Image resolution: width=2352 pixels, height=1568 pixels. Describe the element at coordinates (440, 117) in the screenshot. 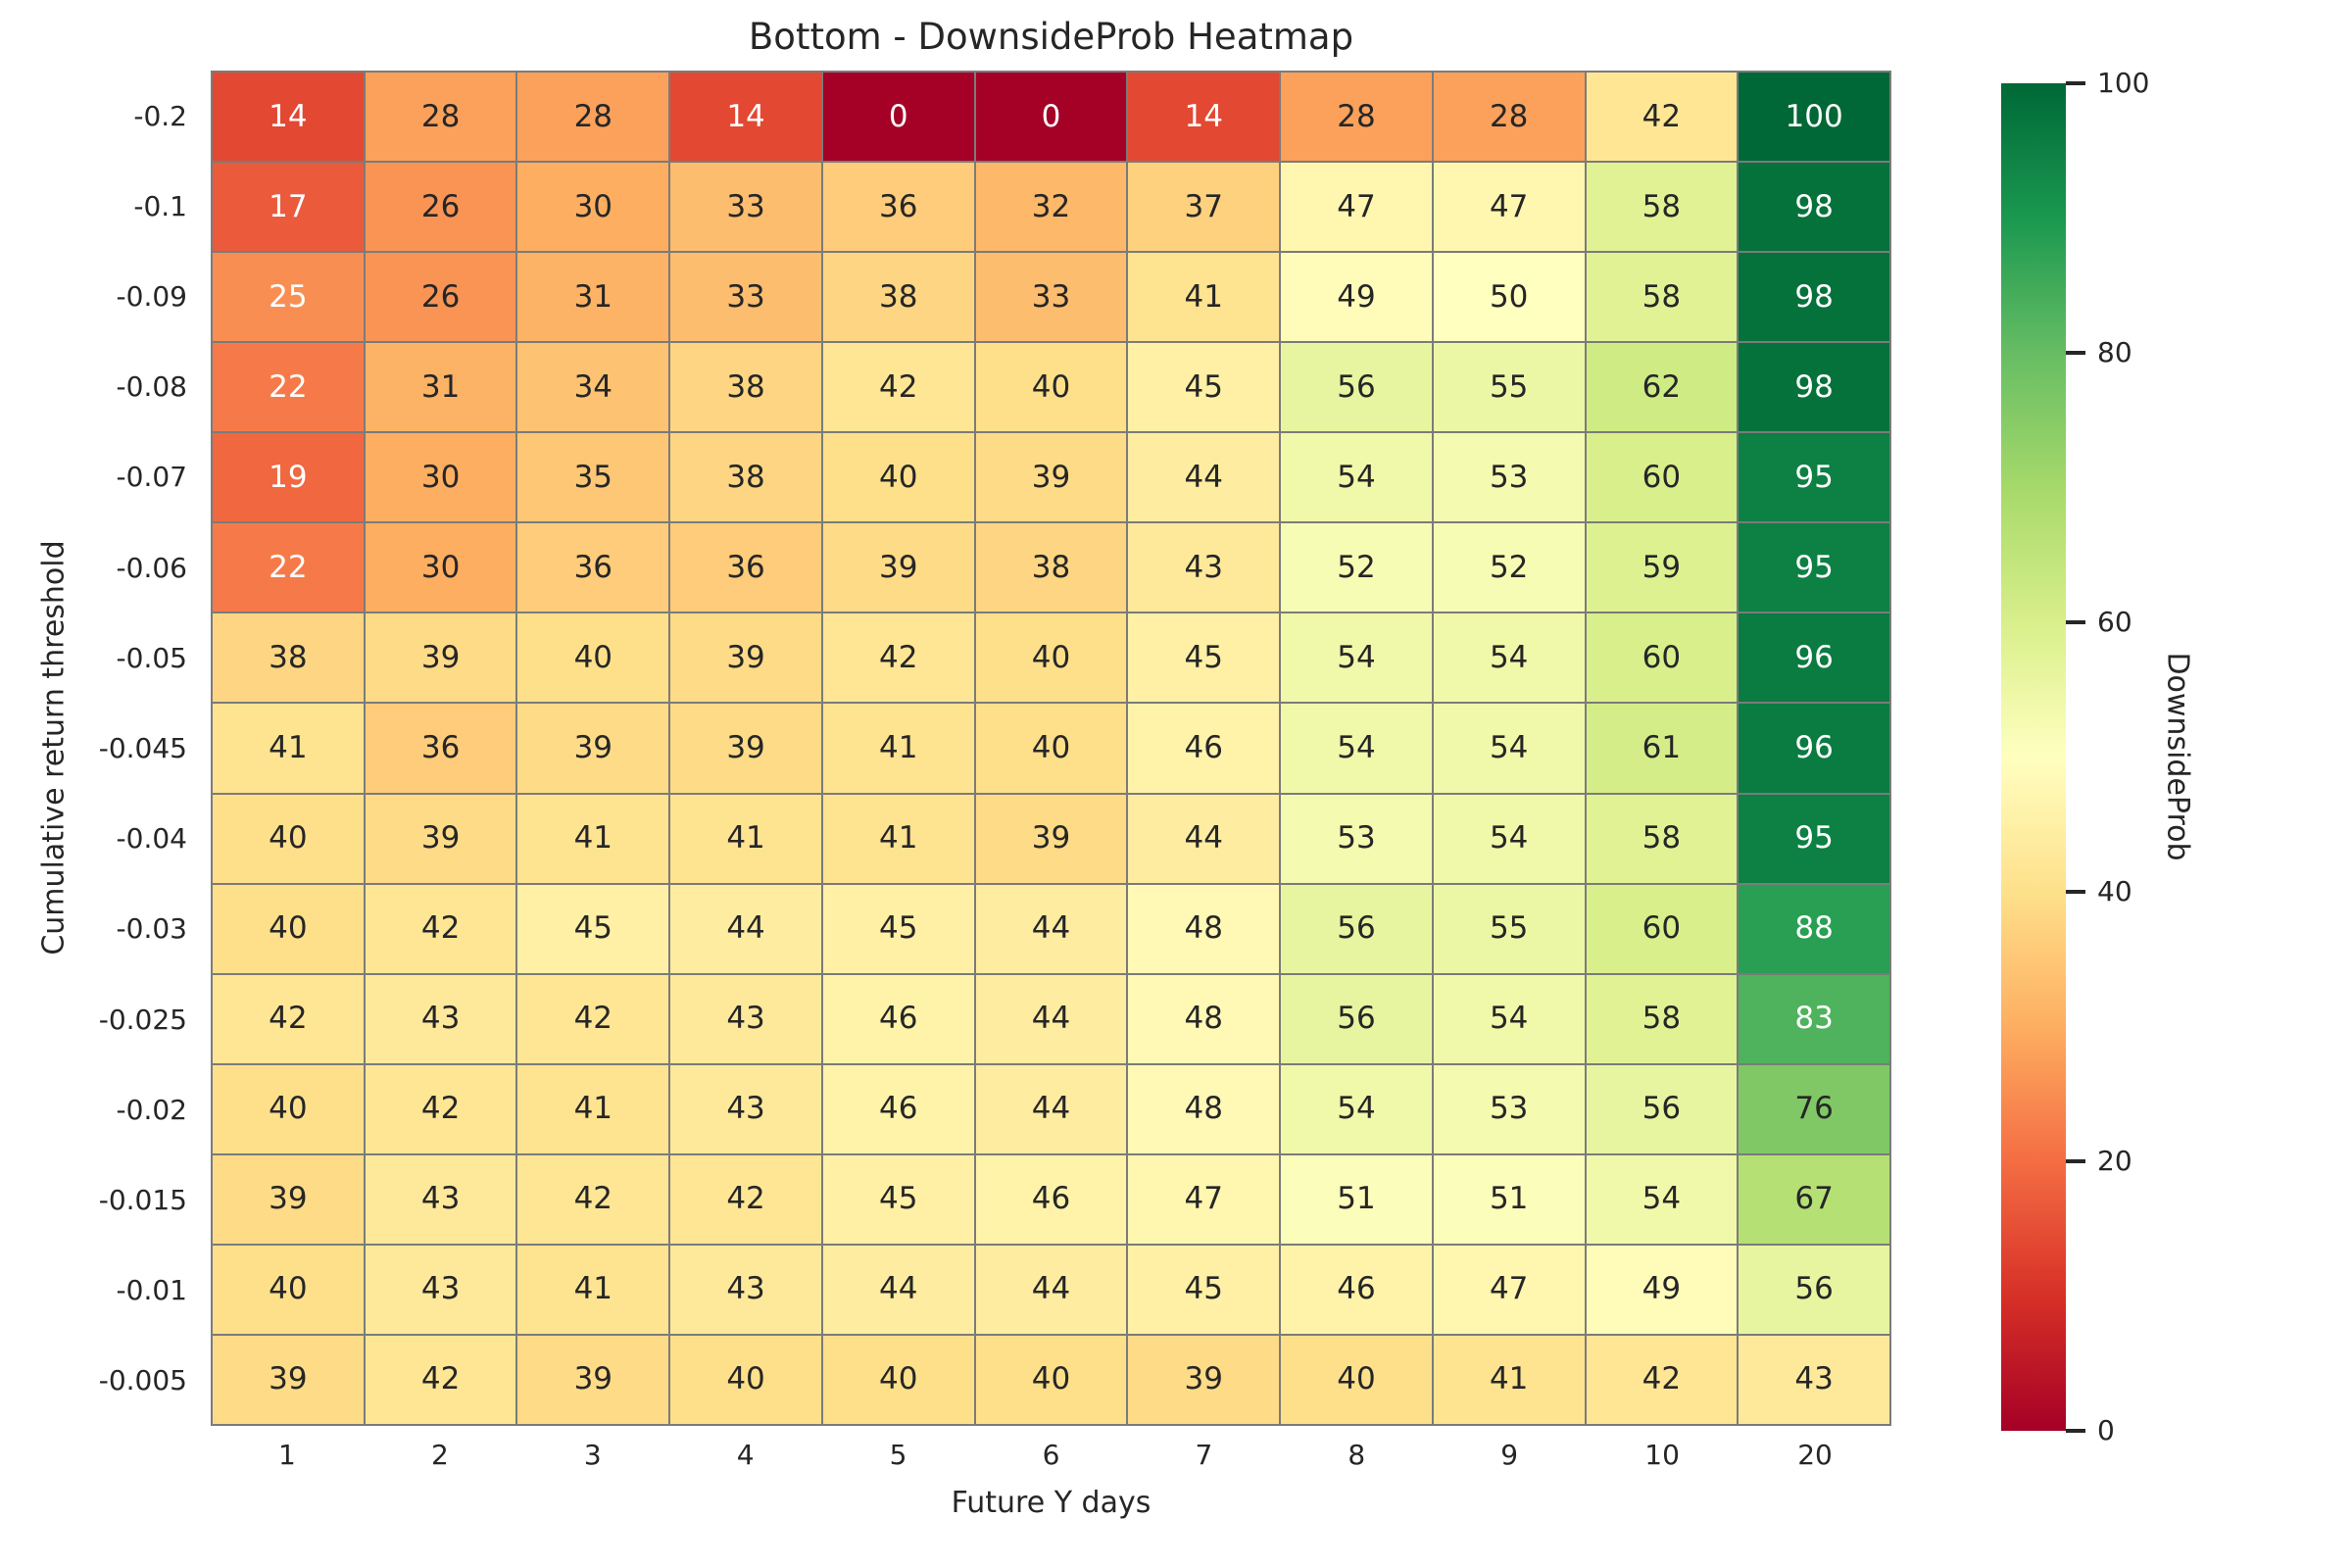

I see `heatmap-cell: 28` at that location.